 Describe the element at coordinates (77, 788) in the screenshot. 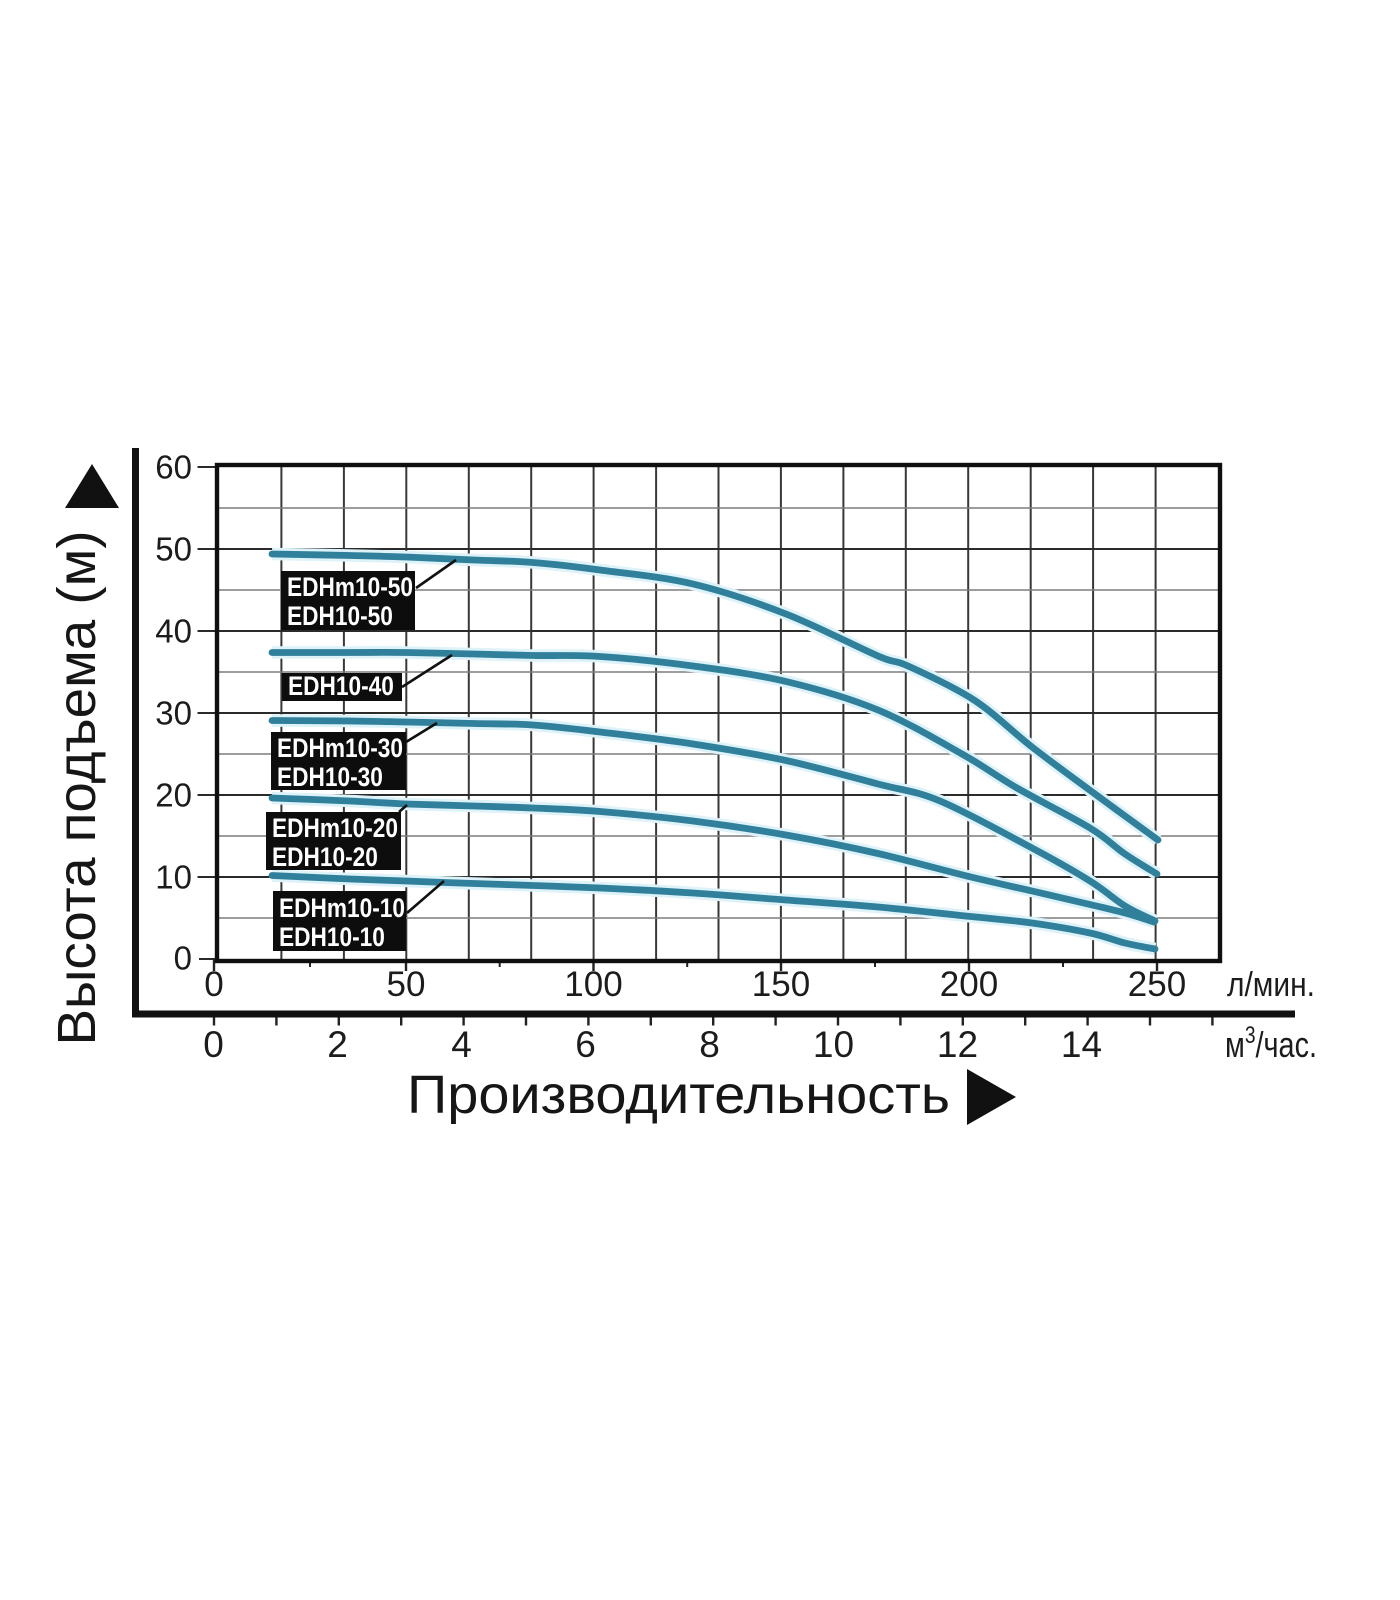

I see `svg-text: Высота подъема (м)` at that location.